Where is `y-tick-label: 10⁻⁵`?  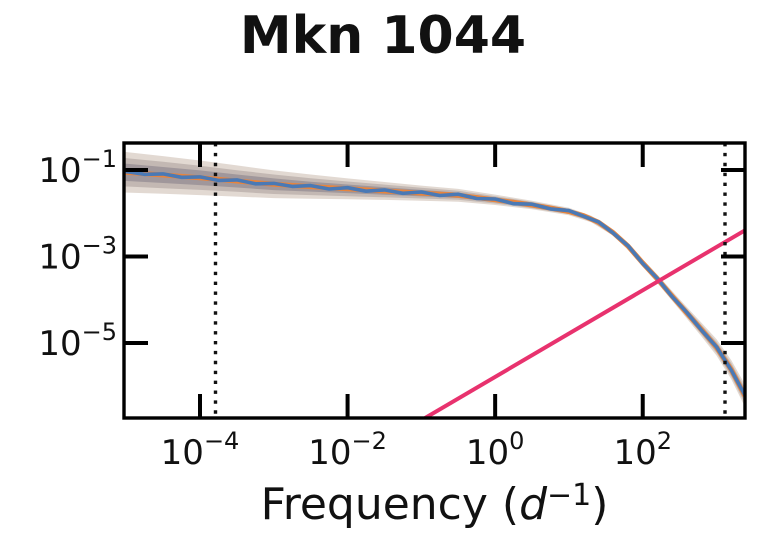
y-tick-label: 10⁻⁵ is located at coordinates (77, 341).